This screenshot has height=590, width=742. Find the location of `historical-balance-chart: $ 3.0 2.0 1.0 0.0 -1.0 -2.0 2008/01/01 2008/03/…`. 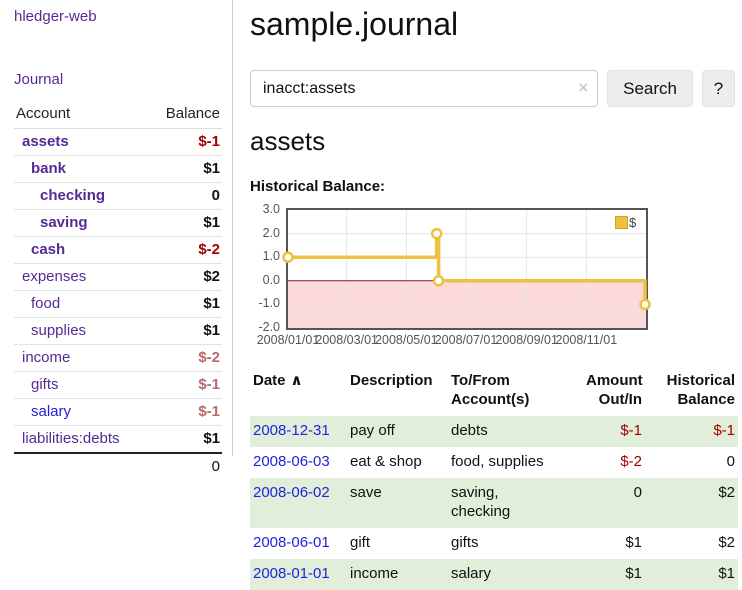

historical-balance-chart: $ 3.0 2.0 1.0 0.0 -1.0 -2.0 2008/01/01 2008/03/… is located at coordinates (450, 277).